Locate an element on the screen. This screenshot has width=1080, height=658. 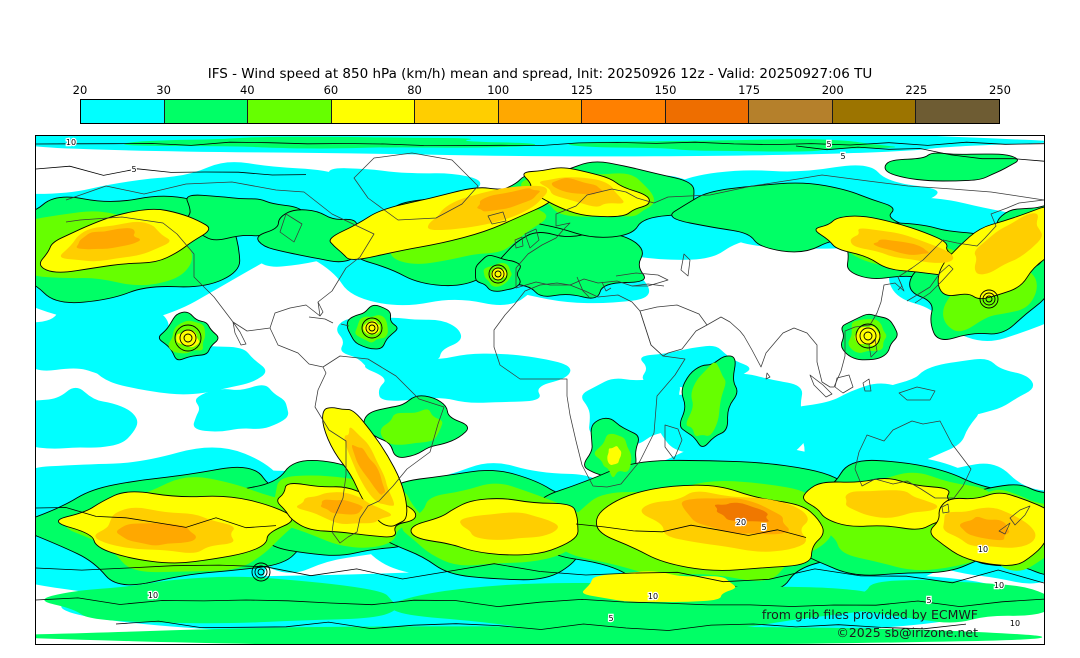
colorbar-tick: 125 is located at coordinates (581, 90).